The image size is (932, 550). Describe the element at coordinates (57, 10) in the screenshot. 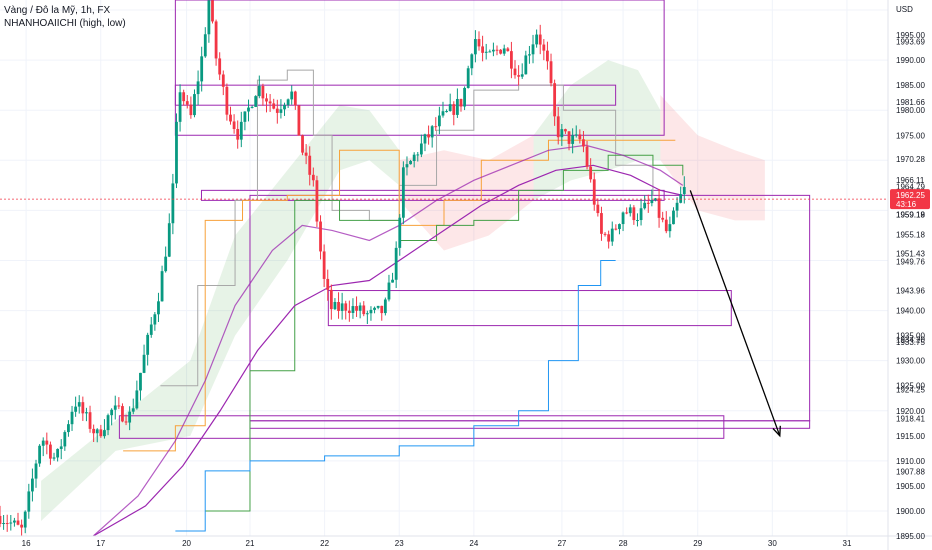

I see `symbol-title: Vàng / Đô la Mỹ, 1h, FX` at that location.